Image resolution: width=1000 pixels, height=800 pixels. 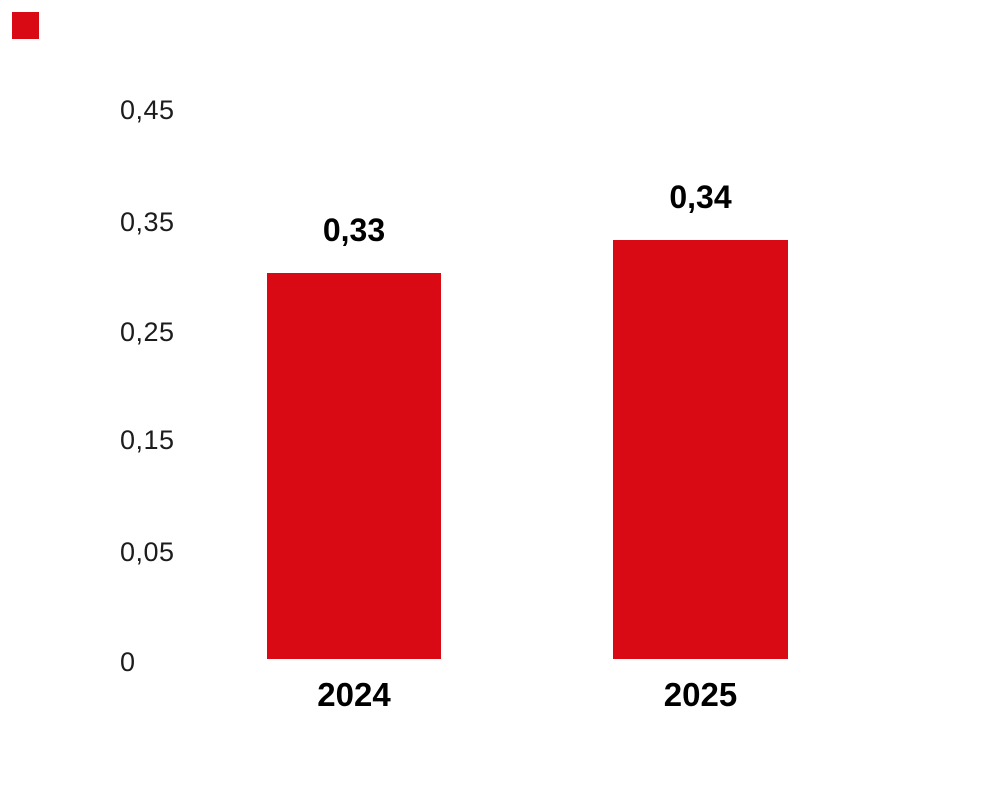 What do you see at coordinates (147, 440) in the screenshot?
I see `y-tick-label: 0,15` at bounding box center [147, 440].